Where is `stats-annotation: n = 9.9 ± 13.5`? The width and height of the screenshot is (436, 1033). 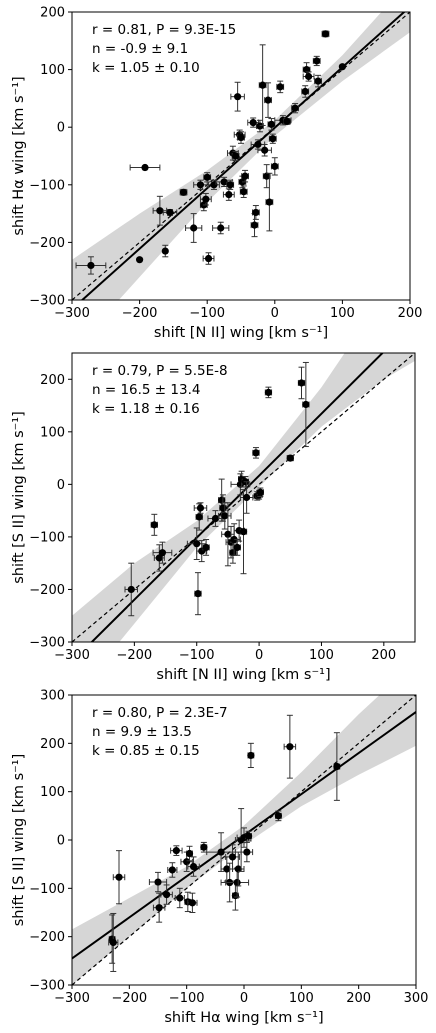
stats-annotation: n = 9.9 ± 13.5 is located at coordinates (142, 732).